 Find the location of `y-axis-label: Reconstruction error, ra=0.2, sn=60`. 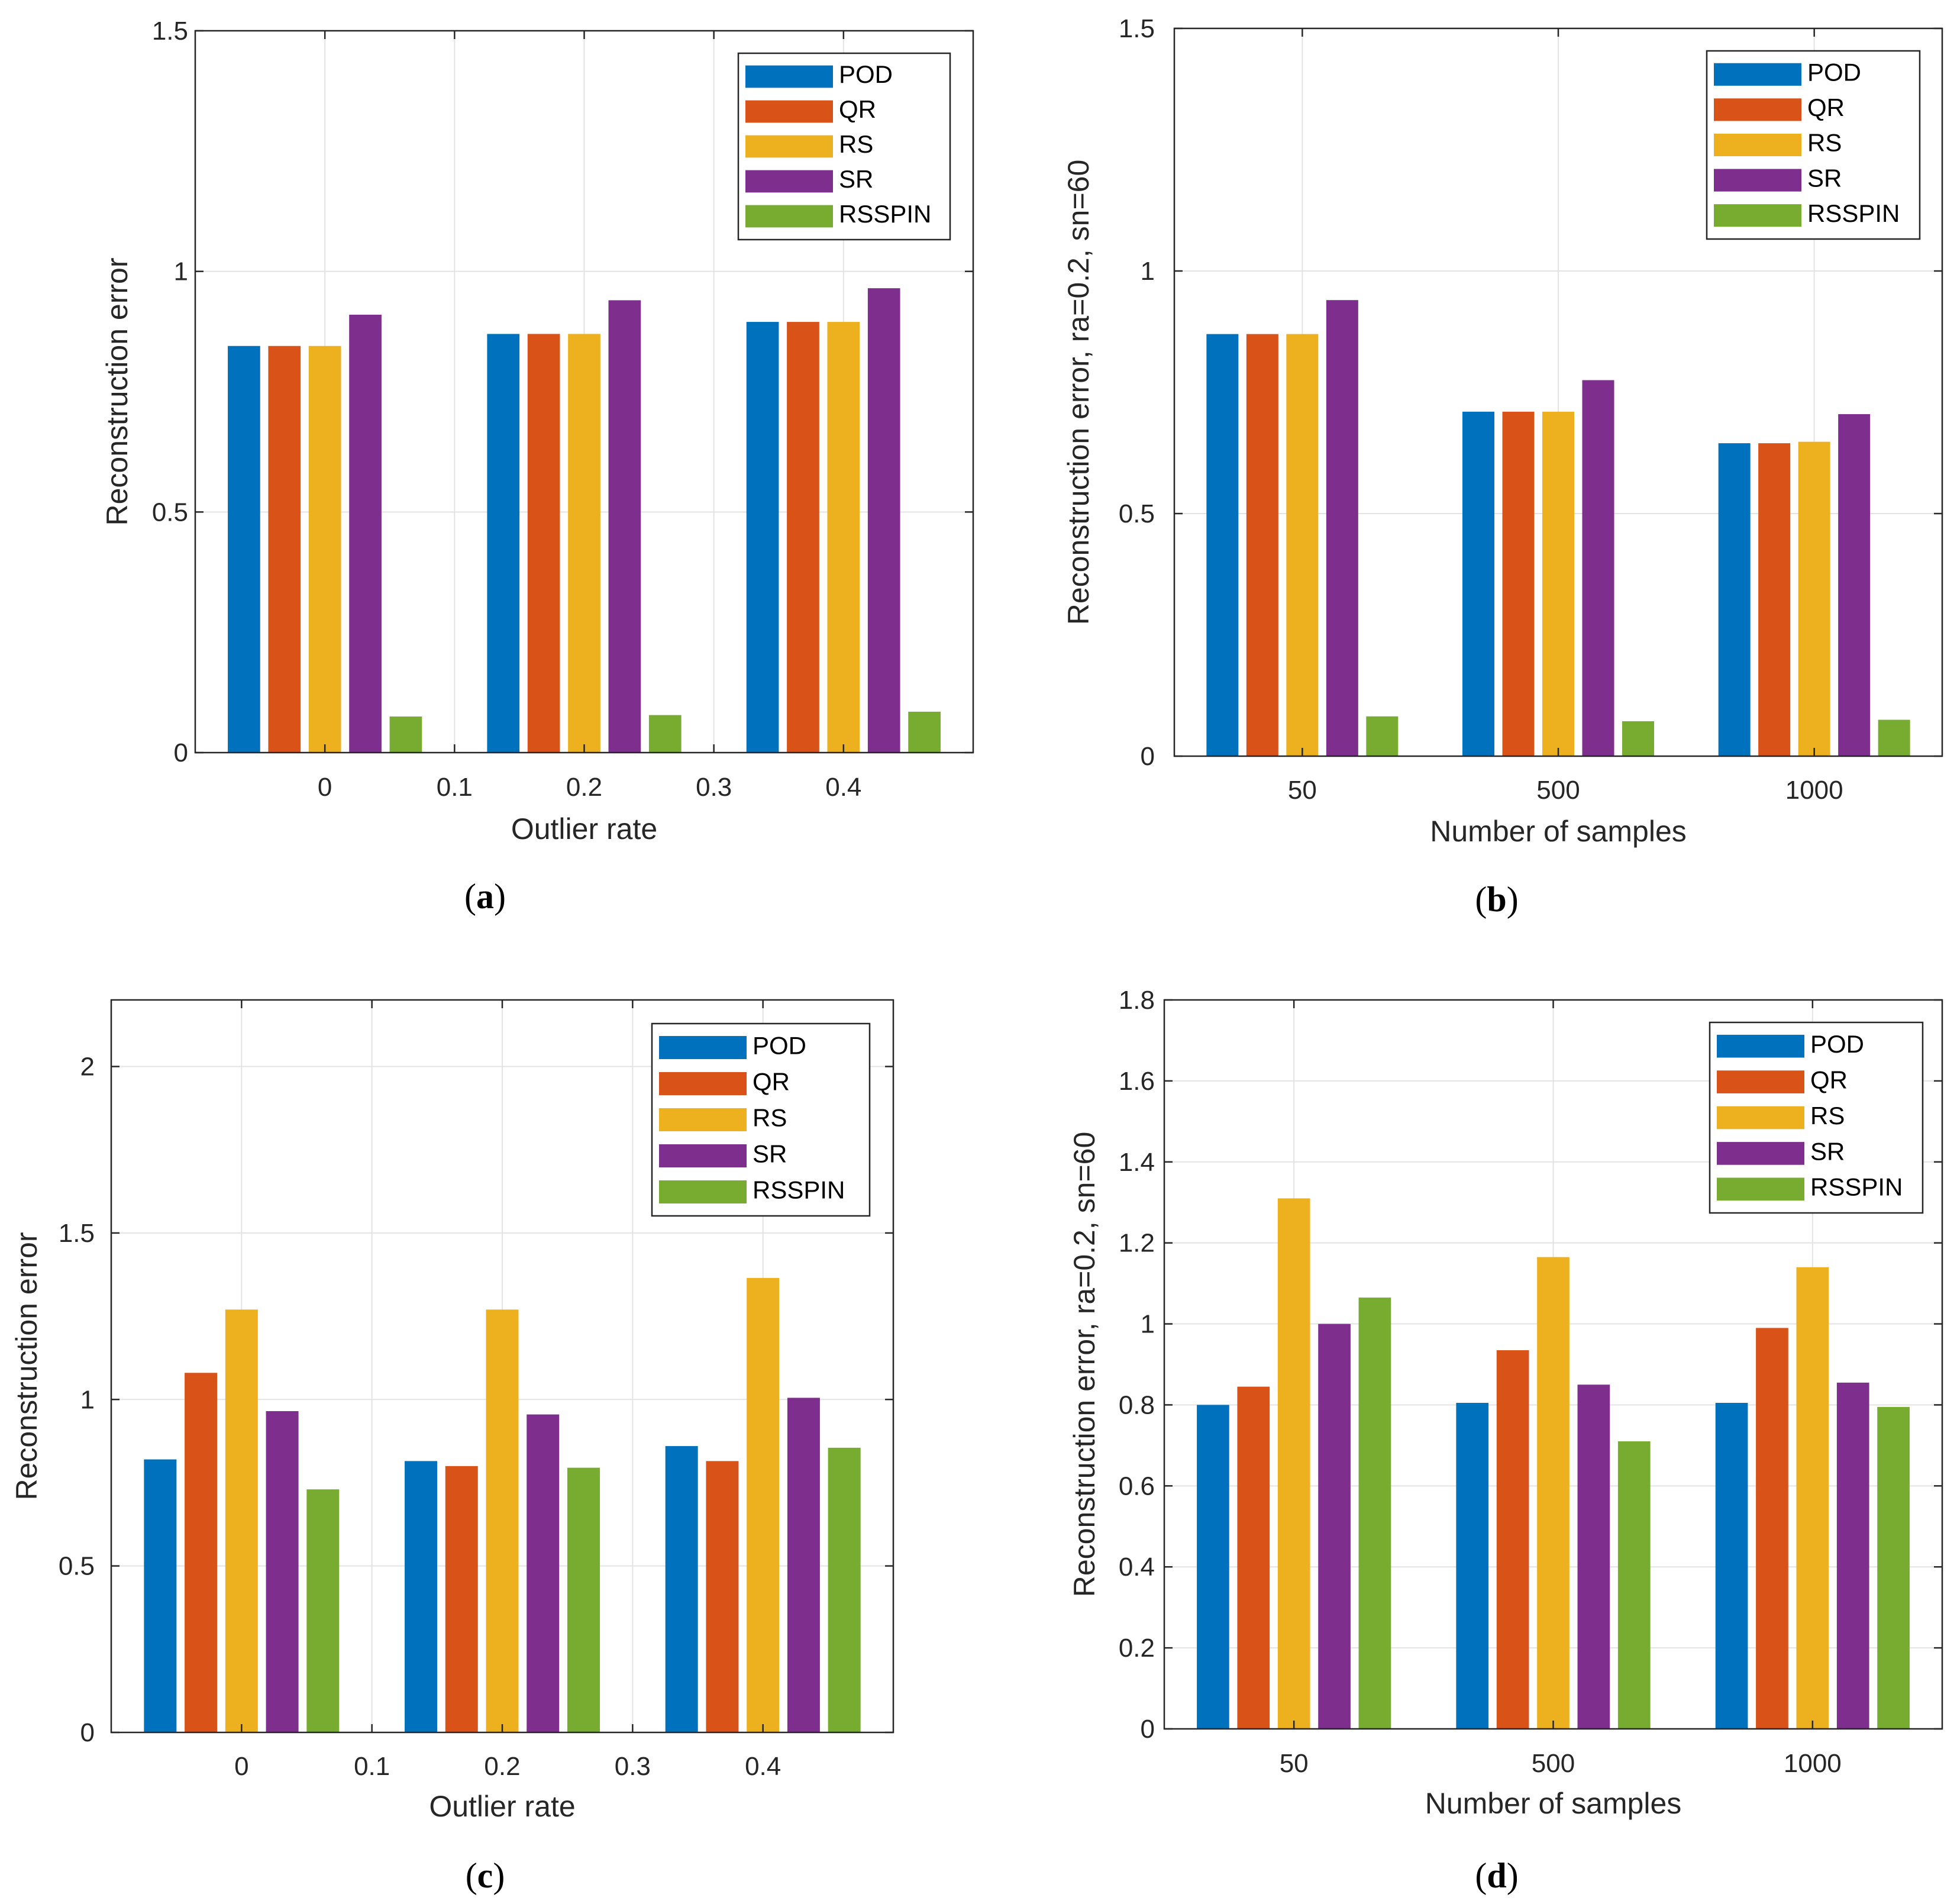

y-axis-label: Reconstruction error, ra=0.2, sn=60 is located at coordinates (1078, 393).